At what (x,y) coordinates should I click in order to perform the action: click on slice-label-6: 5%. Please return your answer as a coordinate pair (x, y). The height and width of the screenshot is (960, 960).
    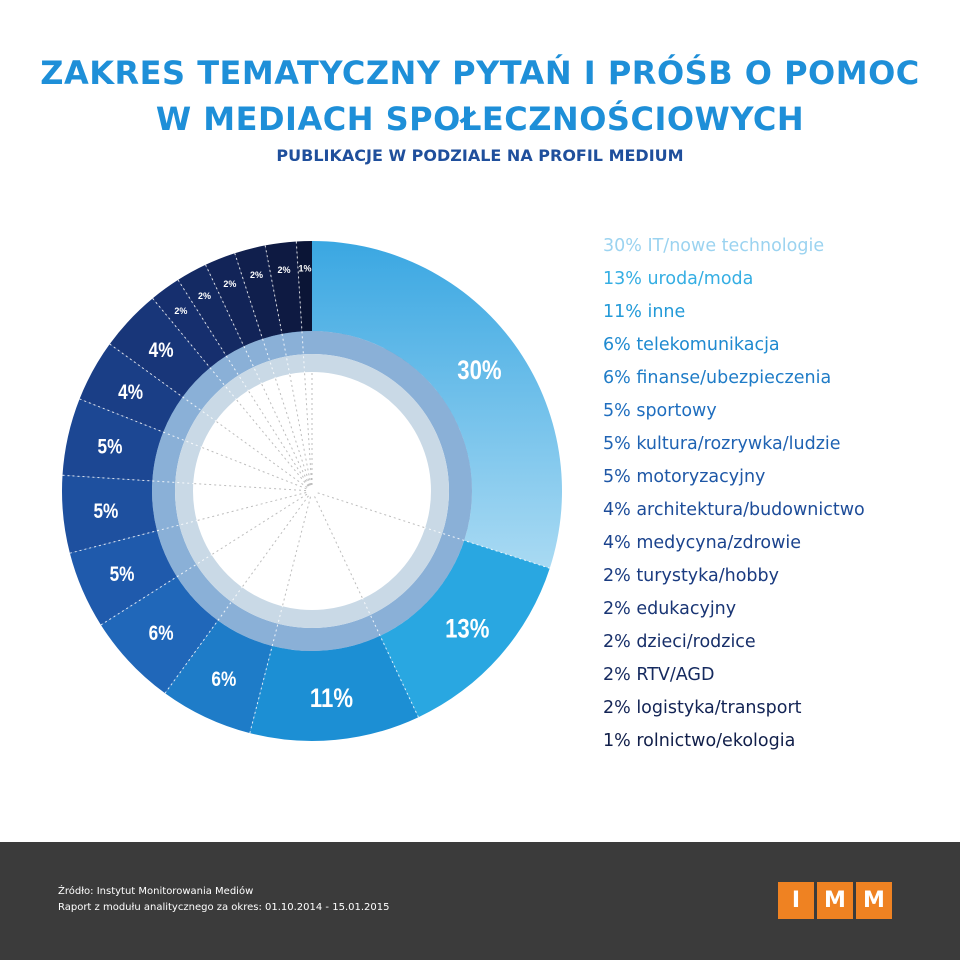
    Looking at the image, I should click on (105, 512).